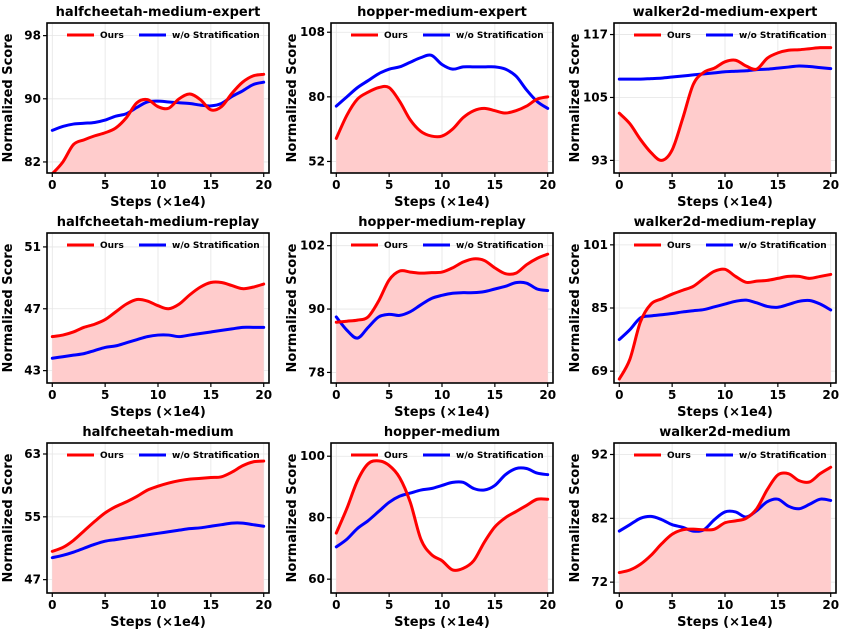 The height and width of the screenshot is (635, 847). Describe the element at coordinates (32, 371) in the screenshot. I see `y-tick-label: 43` at that location.